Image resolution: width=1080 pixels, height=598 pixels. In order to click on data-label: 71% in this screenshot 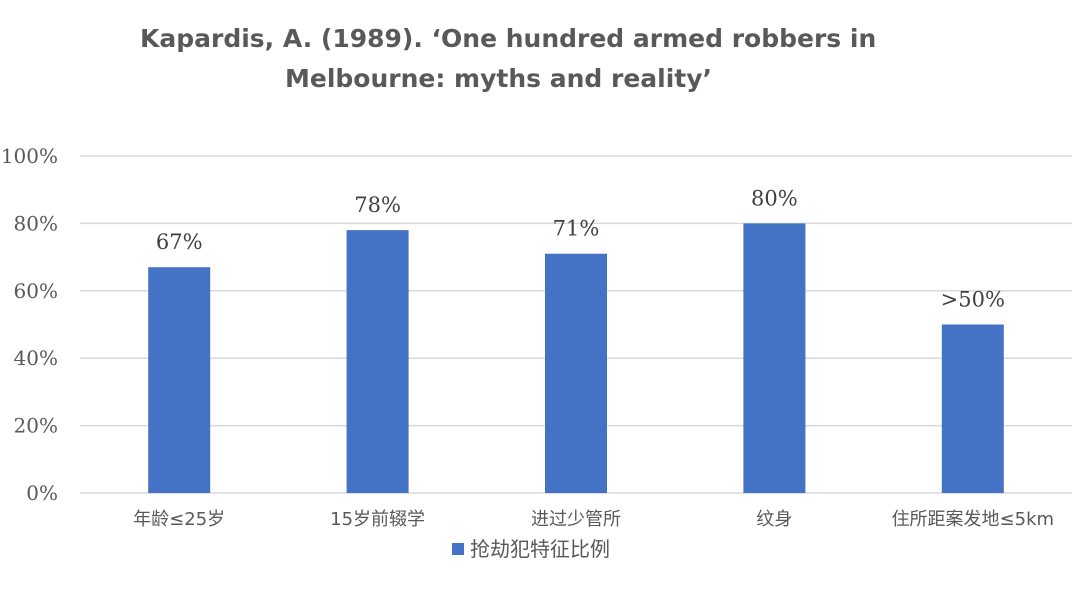, I will do `click(576, 229)`.